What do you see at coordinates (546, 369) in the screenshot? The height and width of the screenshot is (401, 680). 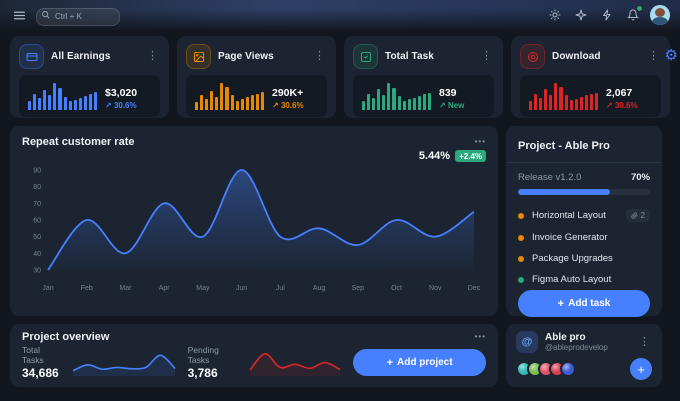 I see `member-avatars` at bounding box center [546, 369].